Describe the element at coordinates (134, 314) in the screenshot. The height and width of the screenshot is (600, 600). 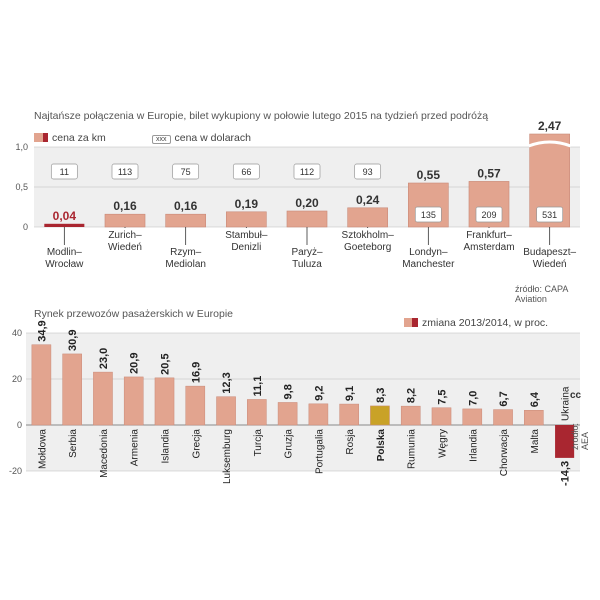
I see `chart2-title: Rynek przewozów pasażerskich w Europie` at that location.